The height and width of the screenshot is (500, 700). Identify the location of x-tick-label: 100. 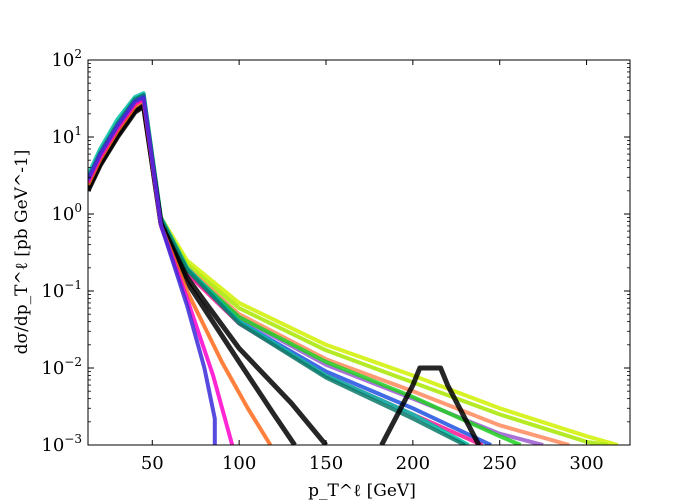
(239, 463).